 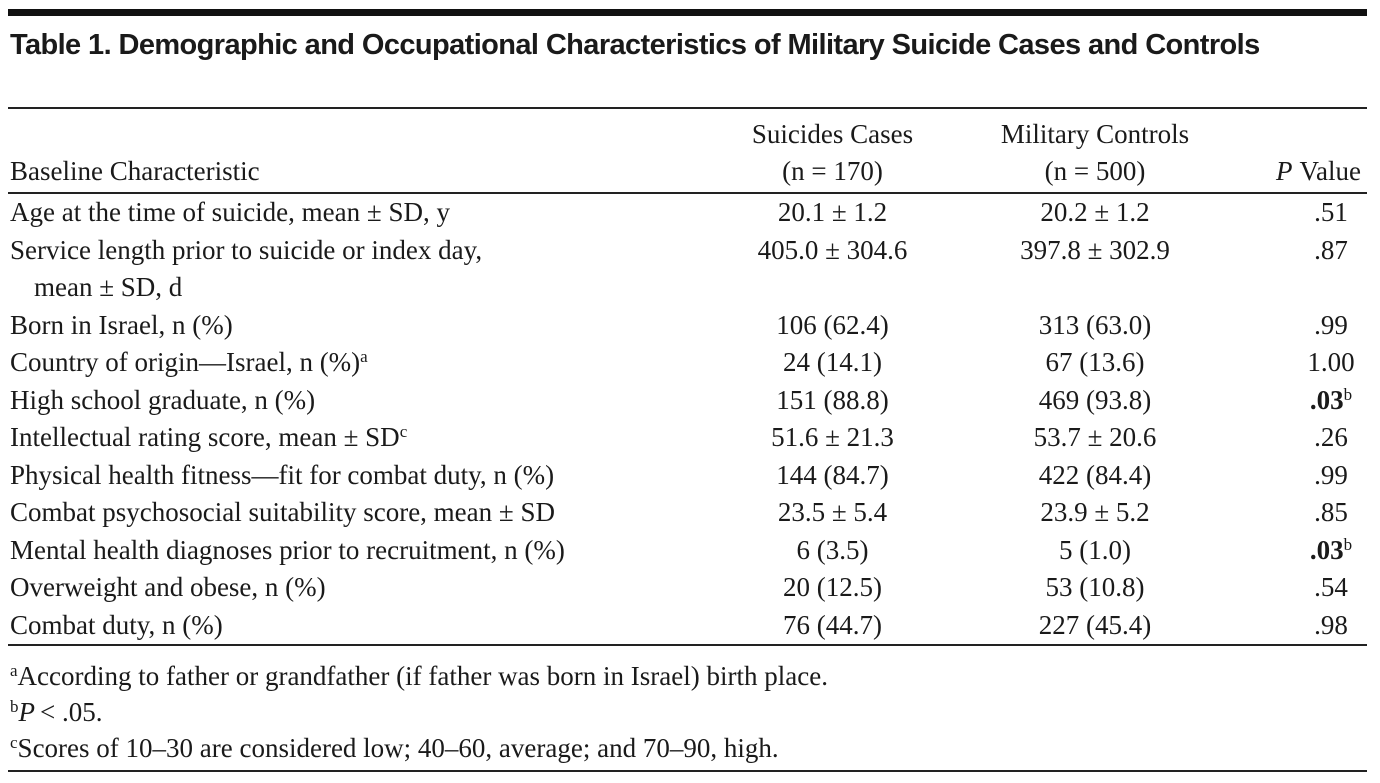 I want to click on cell: .98, so click(x=1331, y=624).